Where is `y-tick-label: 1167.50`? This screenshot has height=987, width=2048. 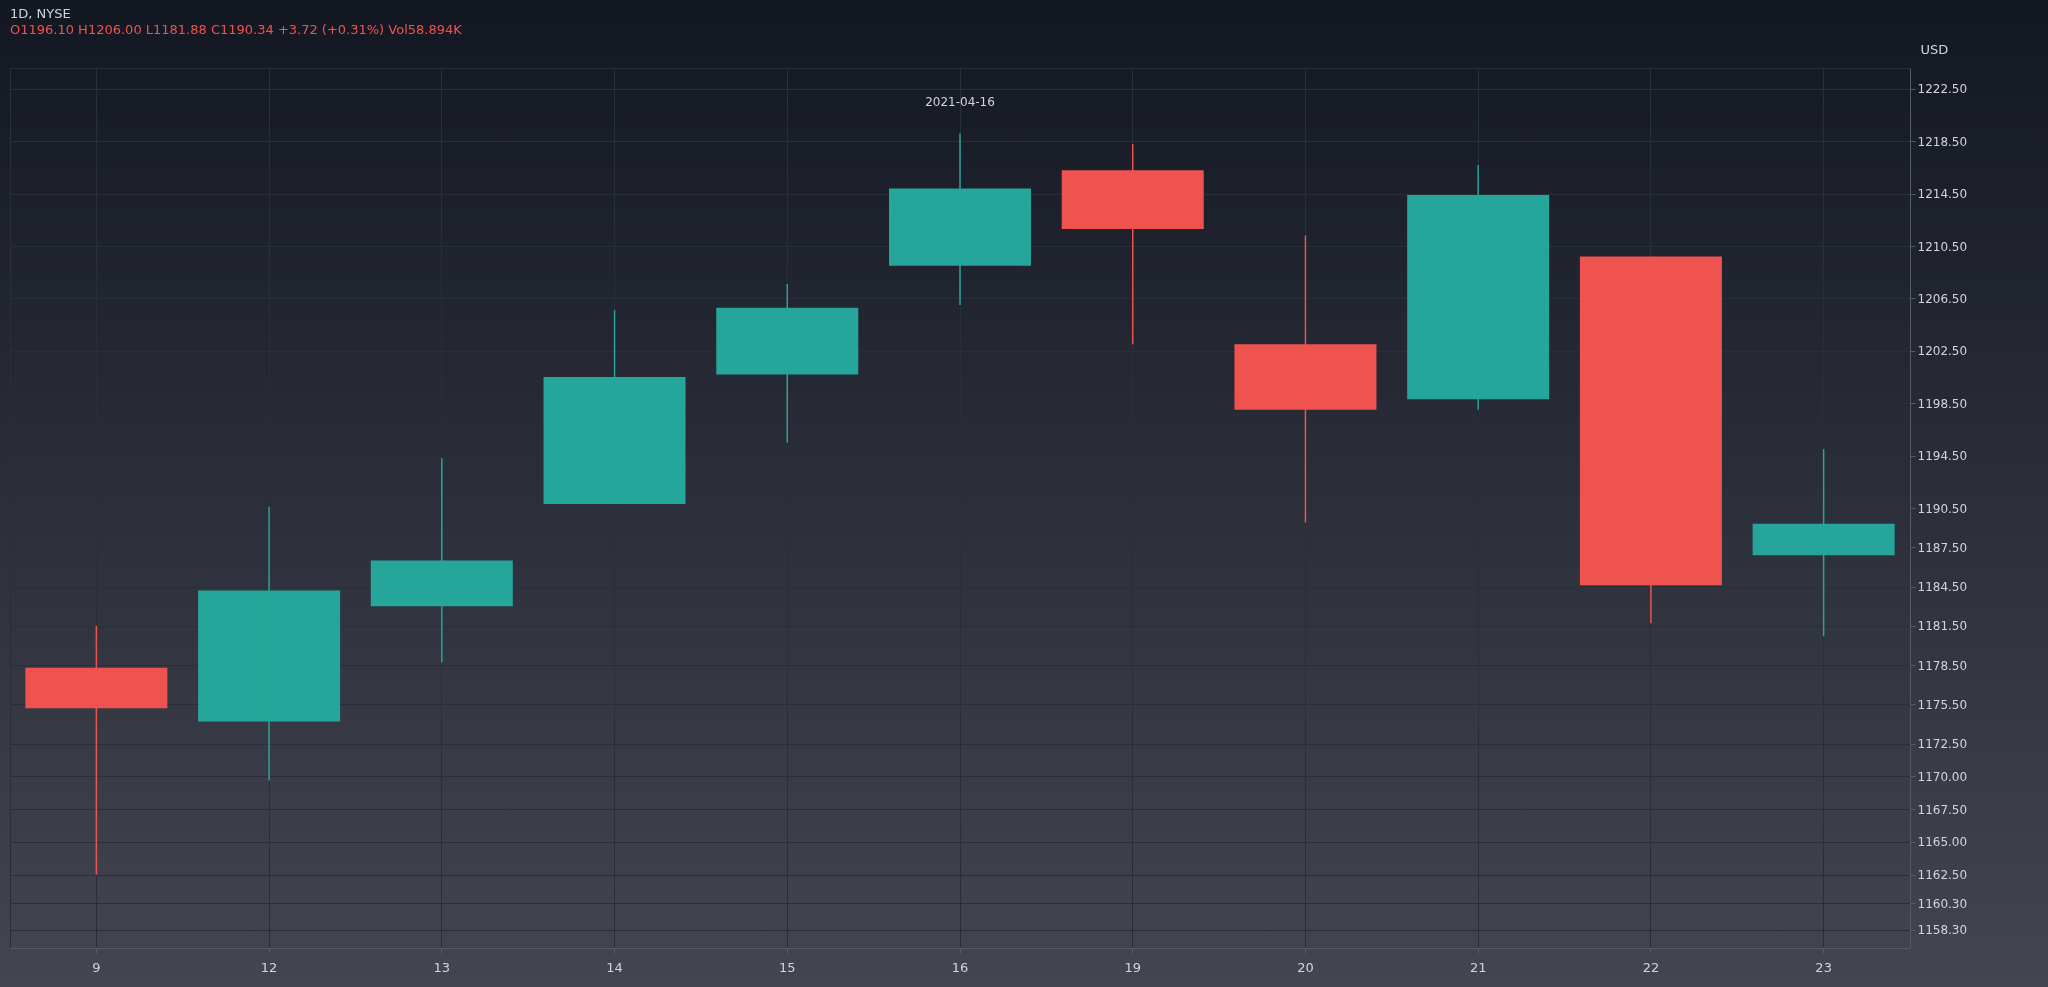
y-tick-label: 1167.50 is located at coordinates (1942, 809).